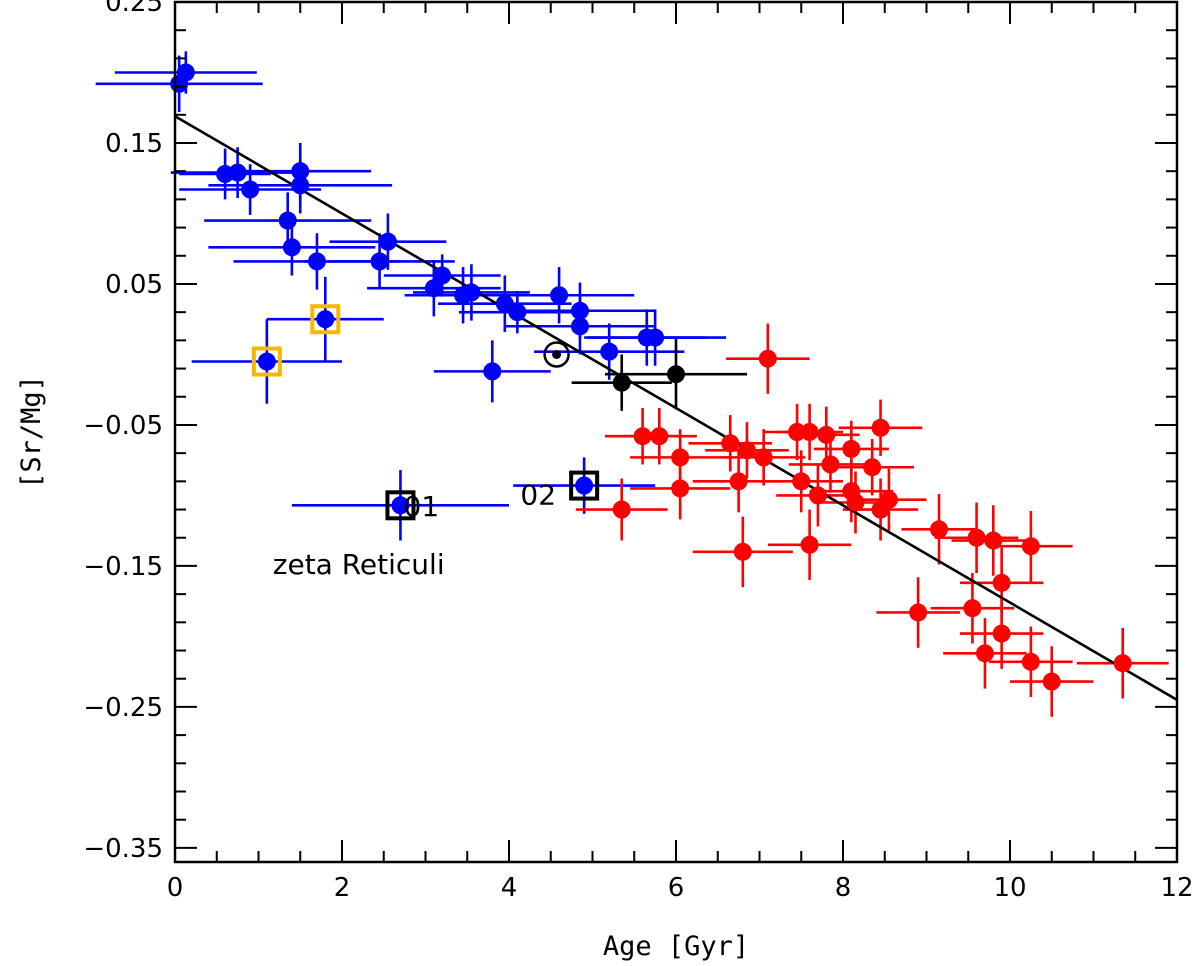  What do you see at coordinates (843, 888) in the screenshot?
I see `x-tick-label: 8` at bounding box center [843, 888].